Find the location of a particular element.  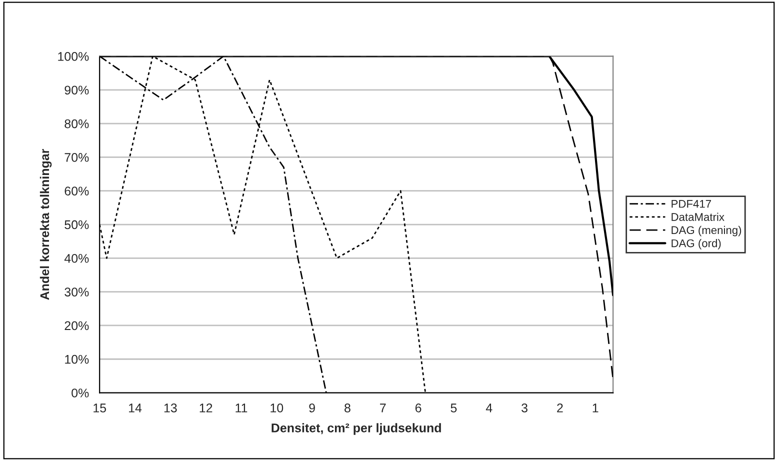

x-tick-label: 2 is located at coordinates (560, 408).